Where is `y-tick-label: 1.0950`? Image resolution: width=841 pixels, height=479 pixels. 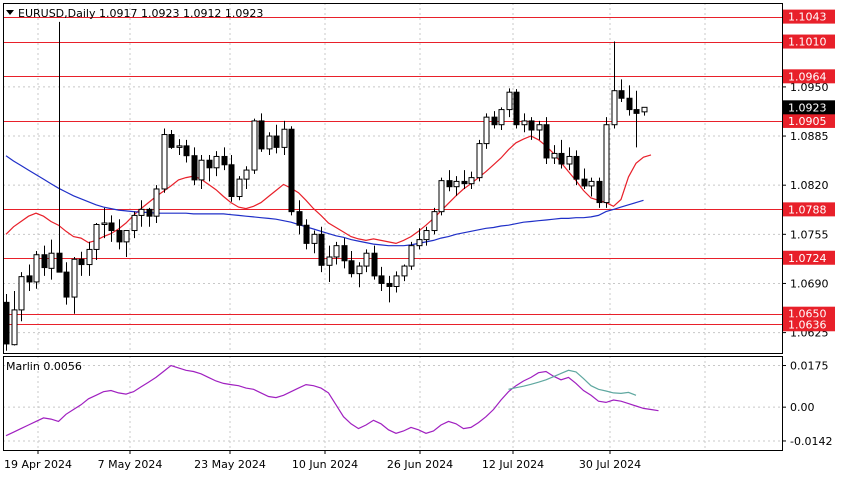 y-tick-label: 1.0950 is located at coordinates (809, 87).